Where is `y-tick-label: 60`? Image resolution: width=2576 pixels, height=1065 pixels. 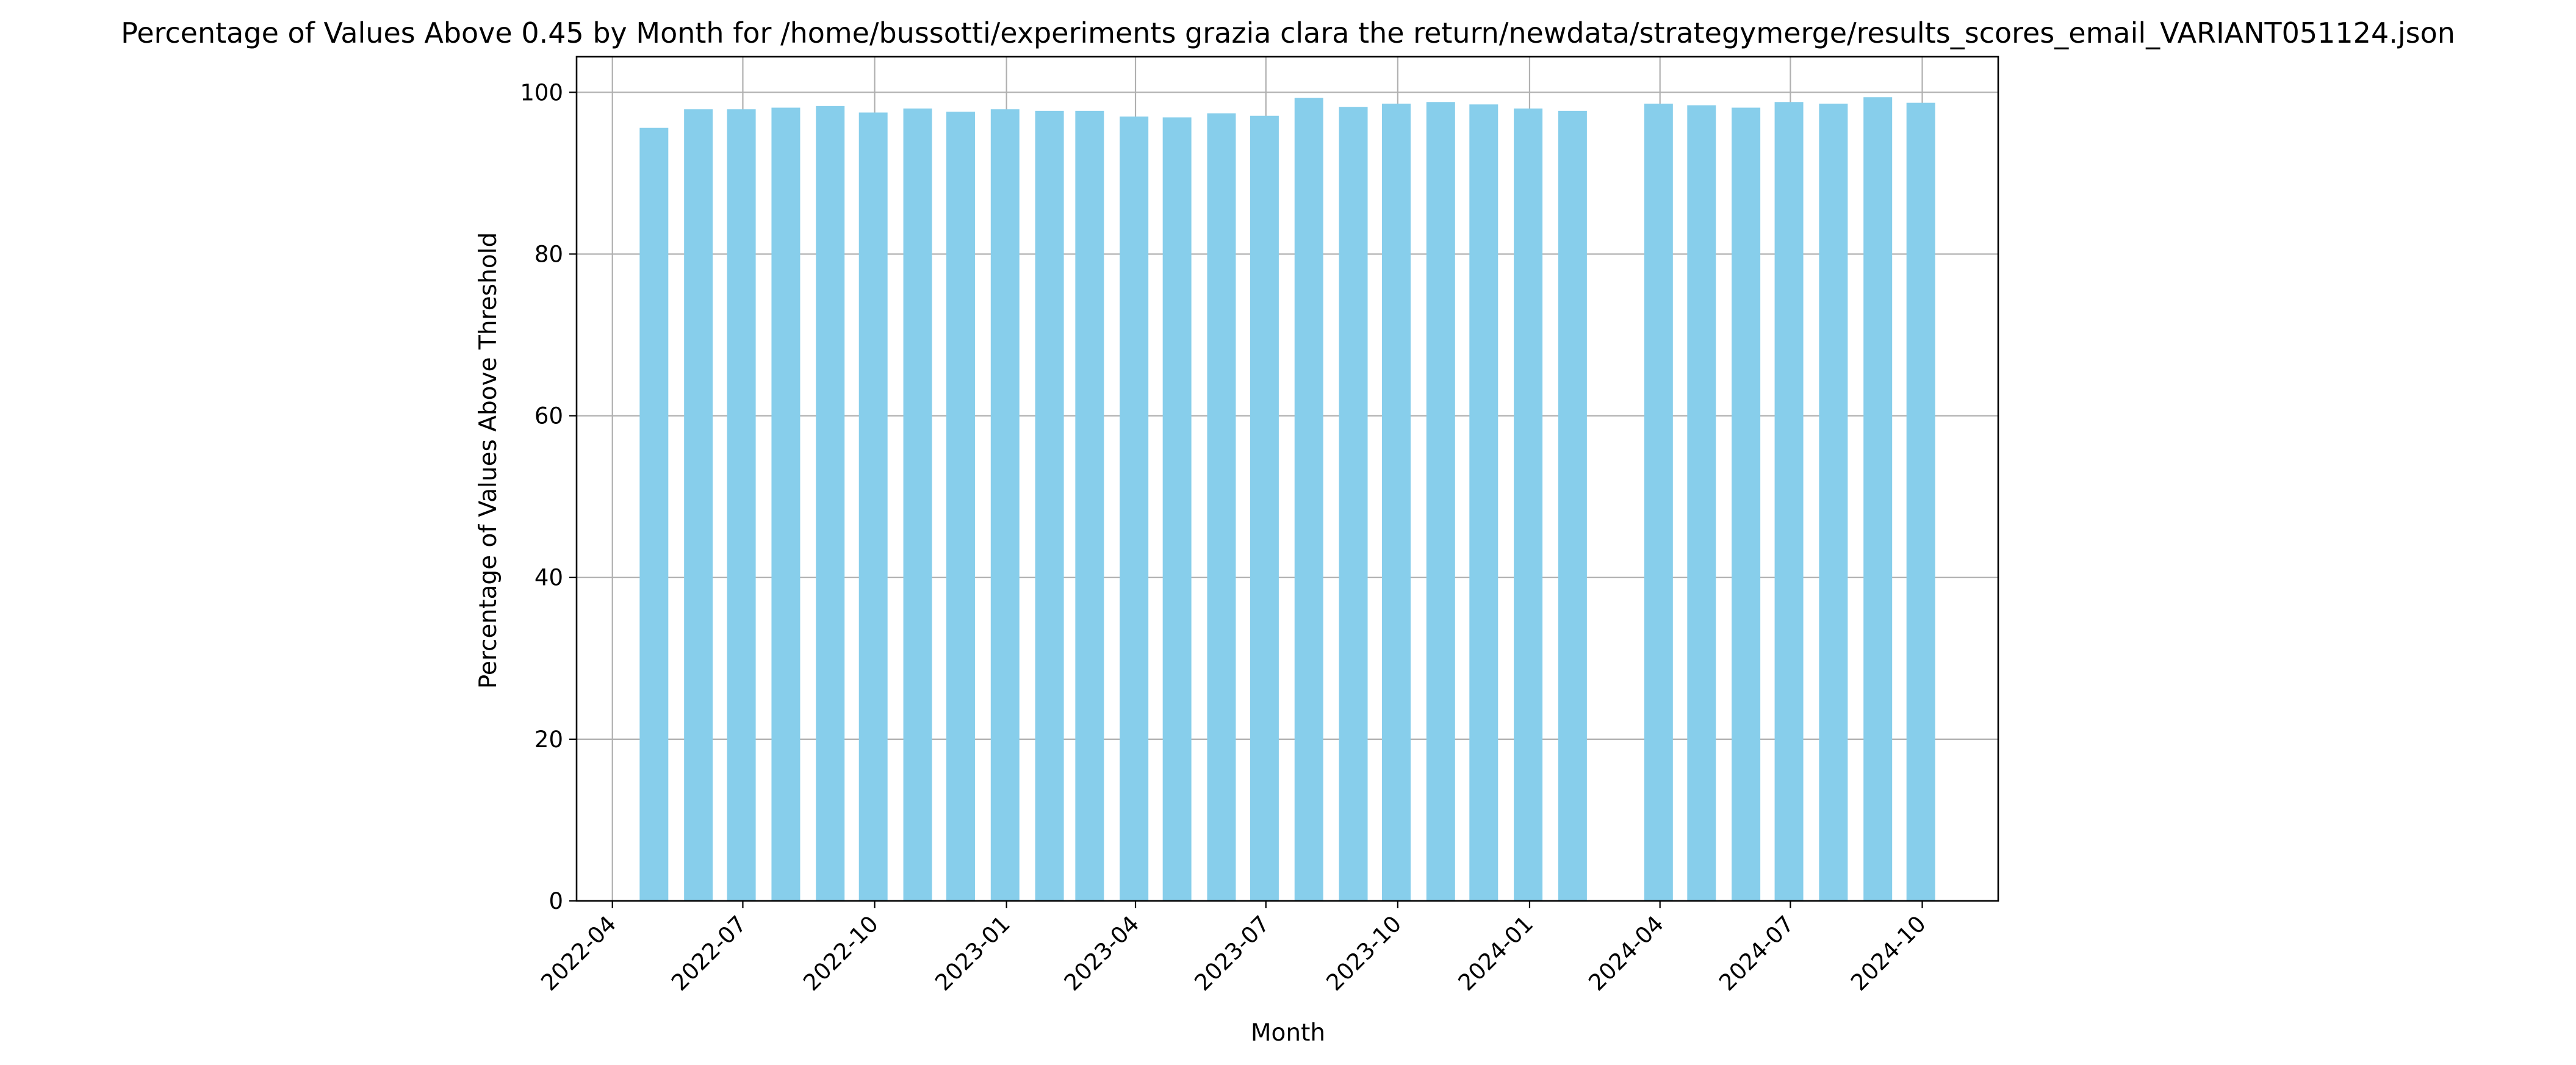 y-tick-label: 60 is located at coordinates (548, 416).